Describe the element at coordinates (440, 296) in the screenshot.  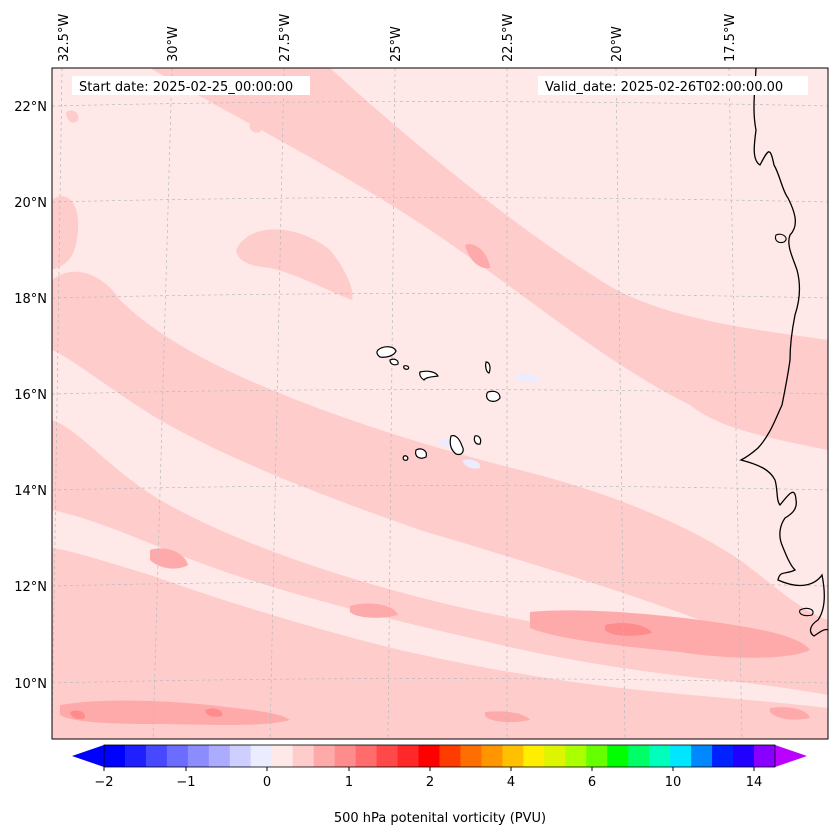
I see `gridline-lat-18n` at that location.